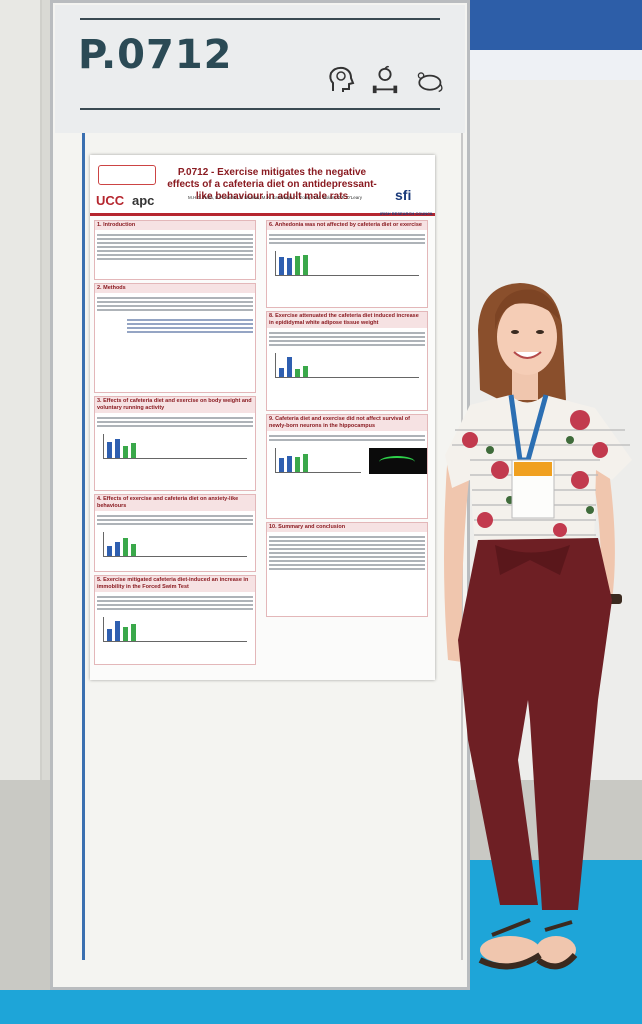 The width and height of the screenshot is (642, 1024). I want to click on brain-head-icon, so click(341, 80).